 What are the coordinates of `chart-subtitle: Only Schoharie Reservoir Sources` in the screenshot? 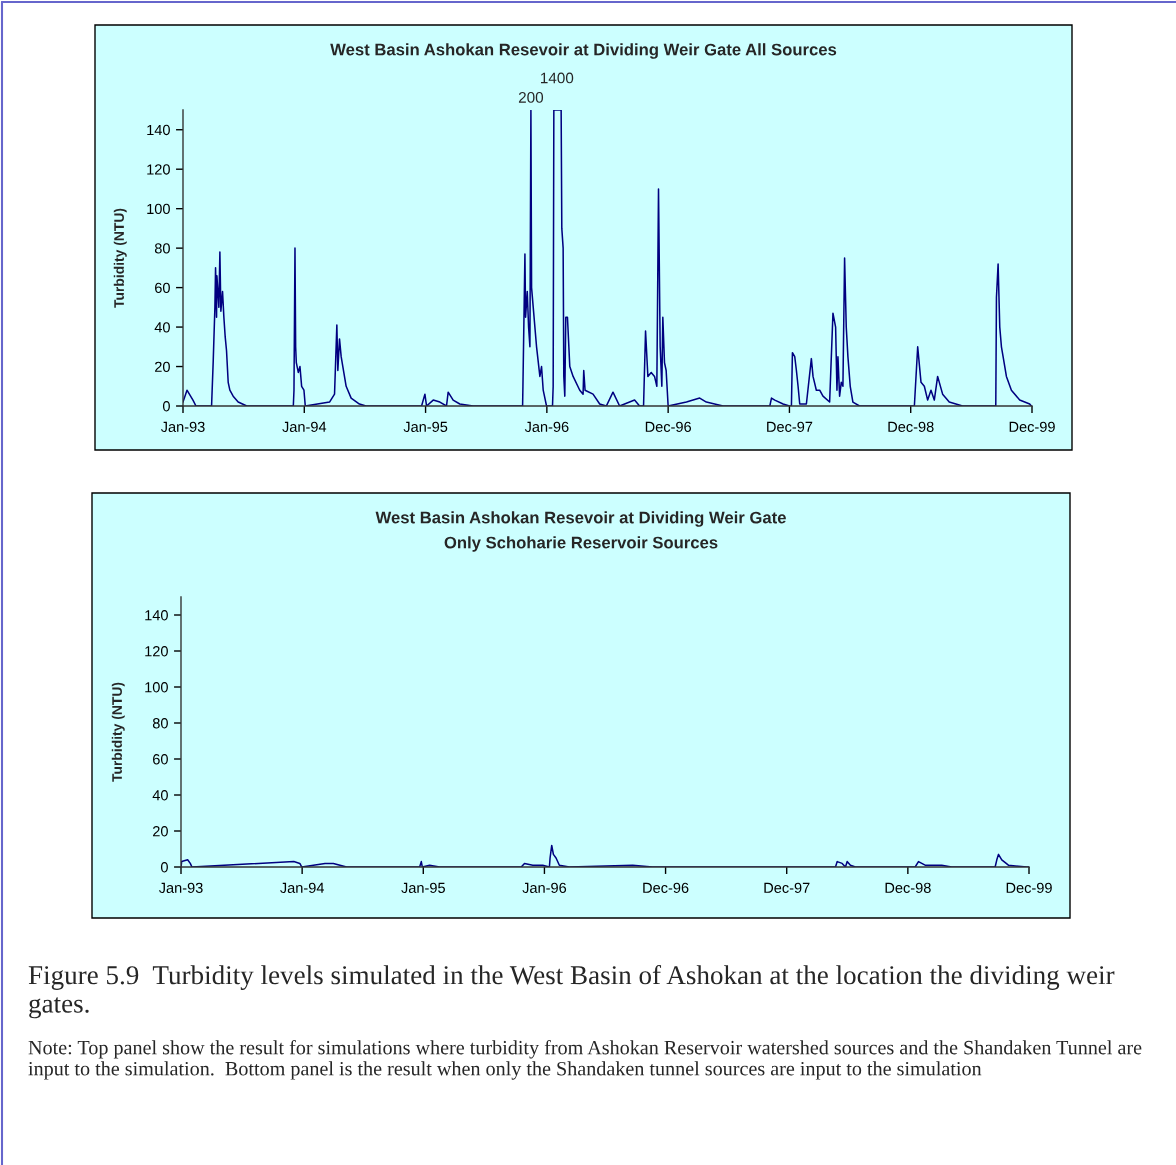 It's located at (581, 544).